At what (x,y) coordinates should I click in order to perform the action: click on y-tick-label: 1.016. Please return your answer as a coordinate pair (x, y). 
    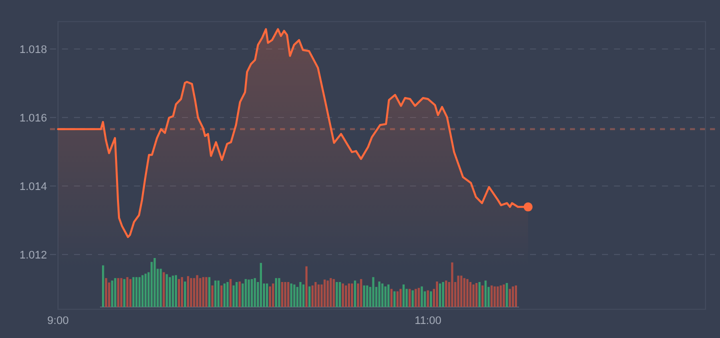
    Looking at the image, I should click on (33, 118).